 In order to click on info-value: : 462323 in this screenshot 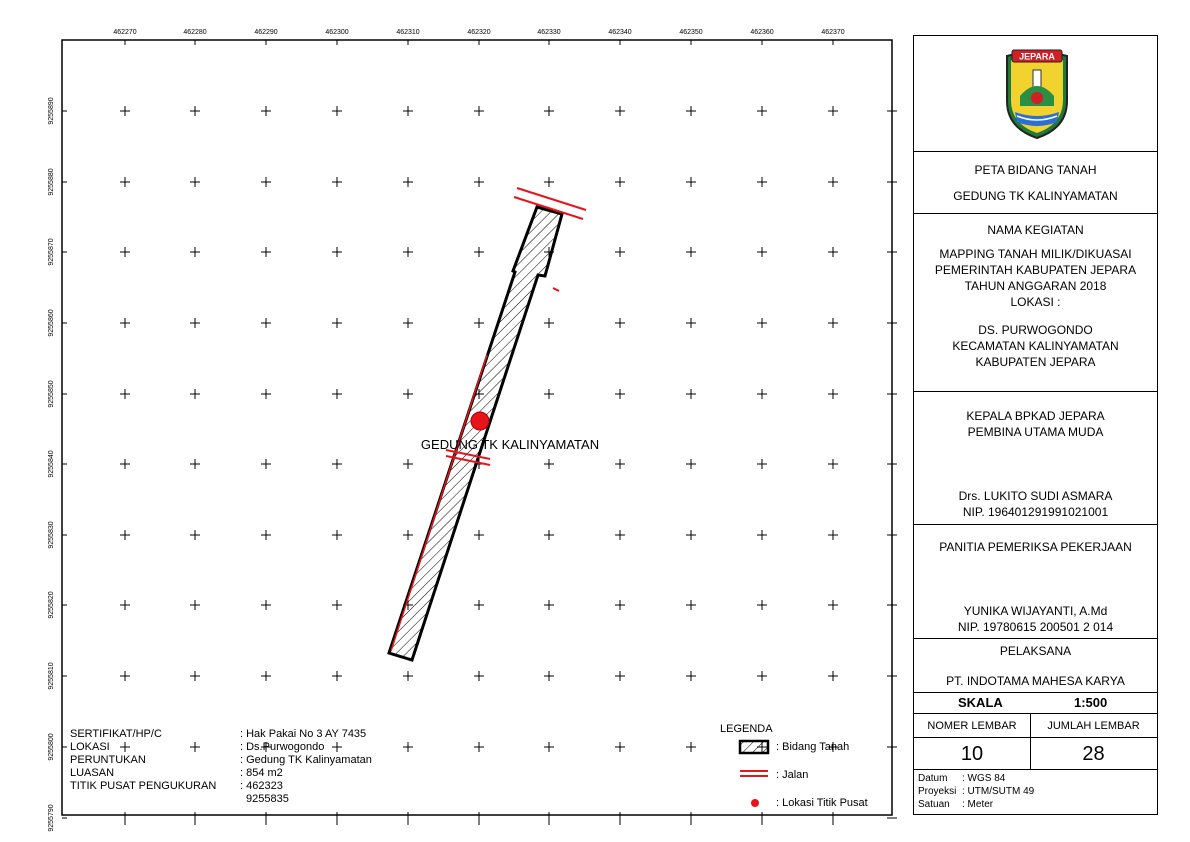, I will do `click(261, 786)`.